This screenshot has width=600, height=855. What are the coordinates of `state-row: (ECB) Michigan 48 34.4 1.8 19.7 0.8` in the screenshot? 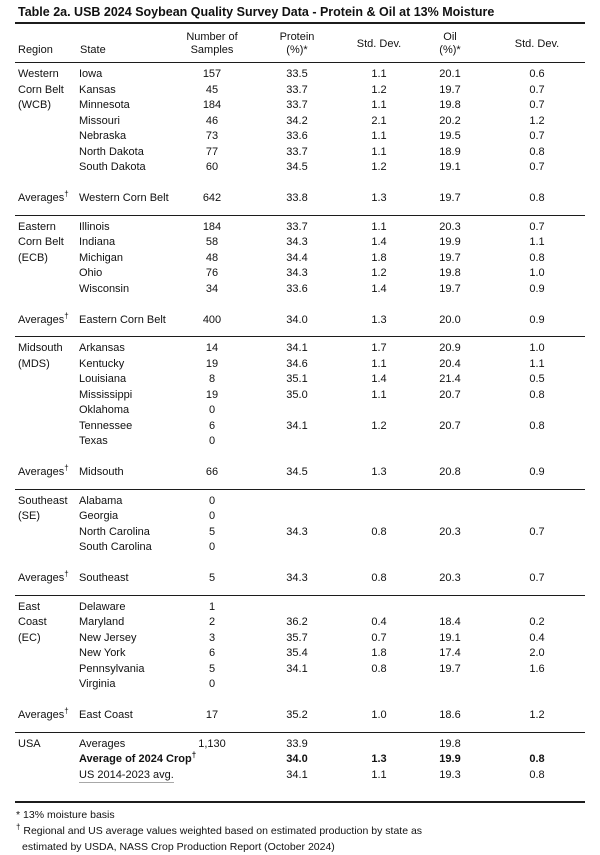 It's located at (300, 259).